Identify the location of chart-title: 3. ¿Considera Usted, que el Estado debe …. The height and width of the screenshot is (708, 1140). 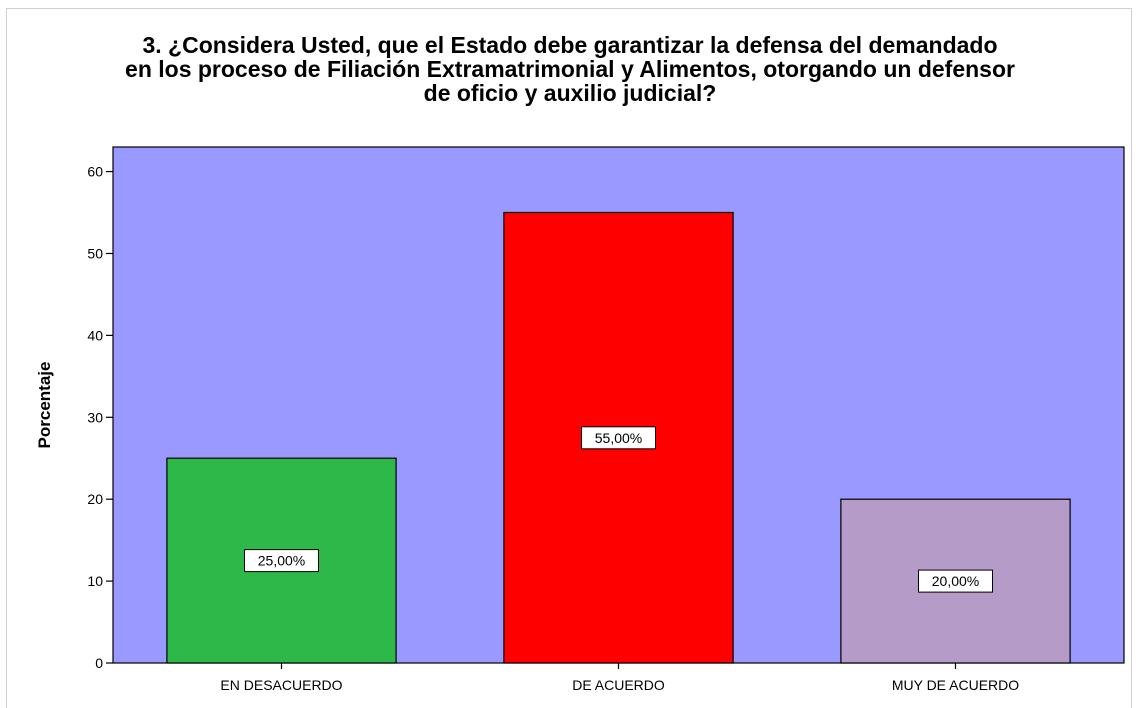
(570, 69).